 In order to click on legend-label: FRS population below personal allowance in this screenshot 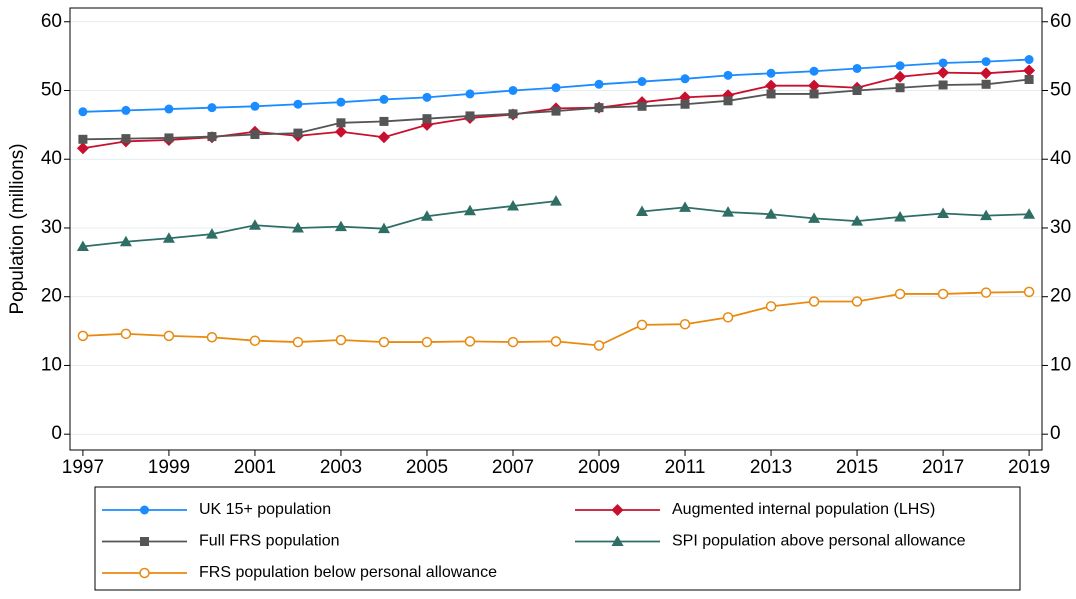, I will do `click(348, 572)`.